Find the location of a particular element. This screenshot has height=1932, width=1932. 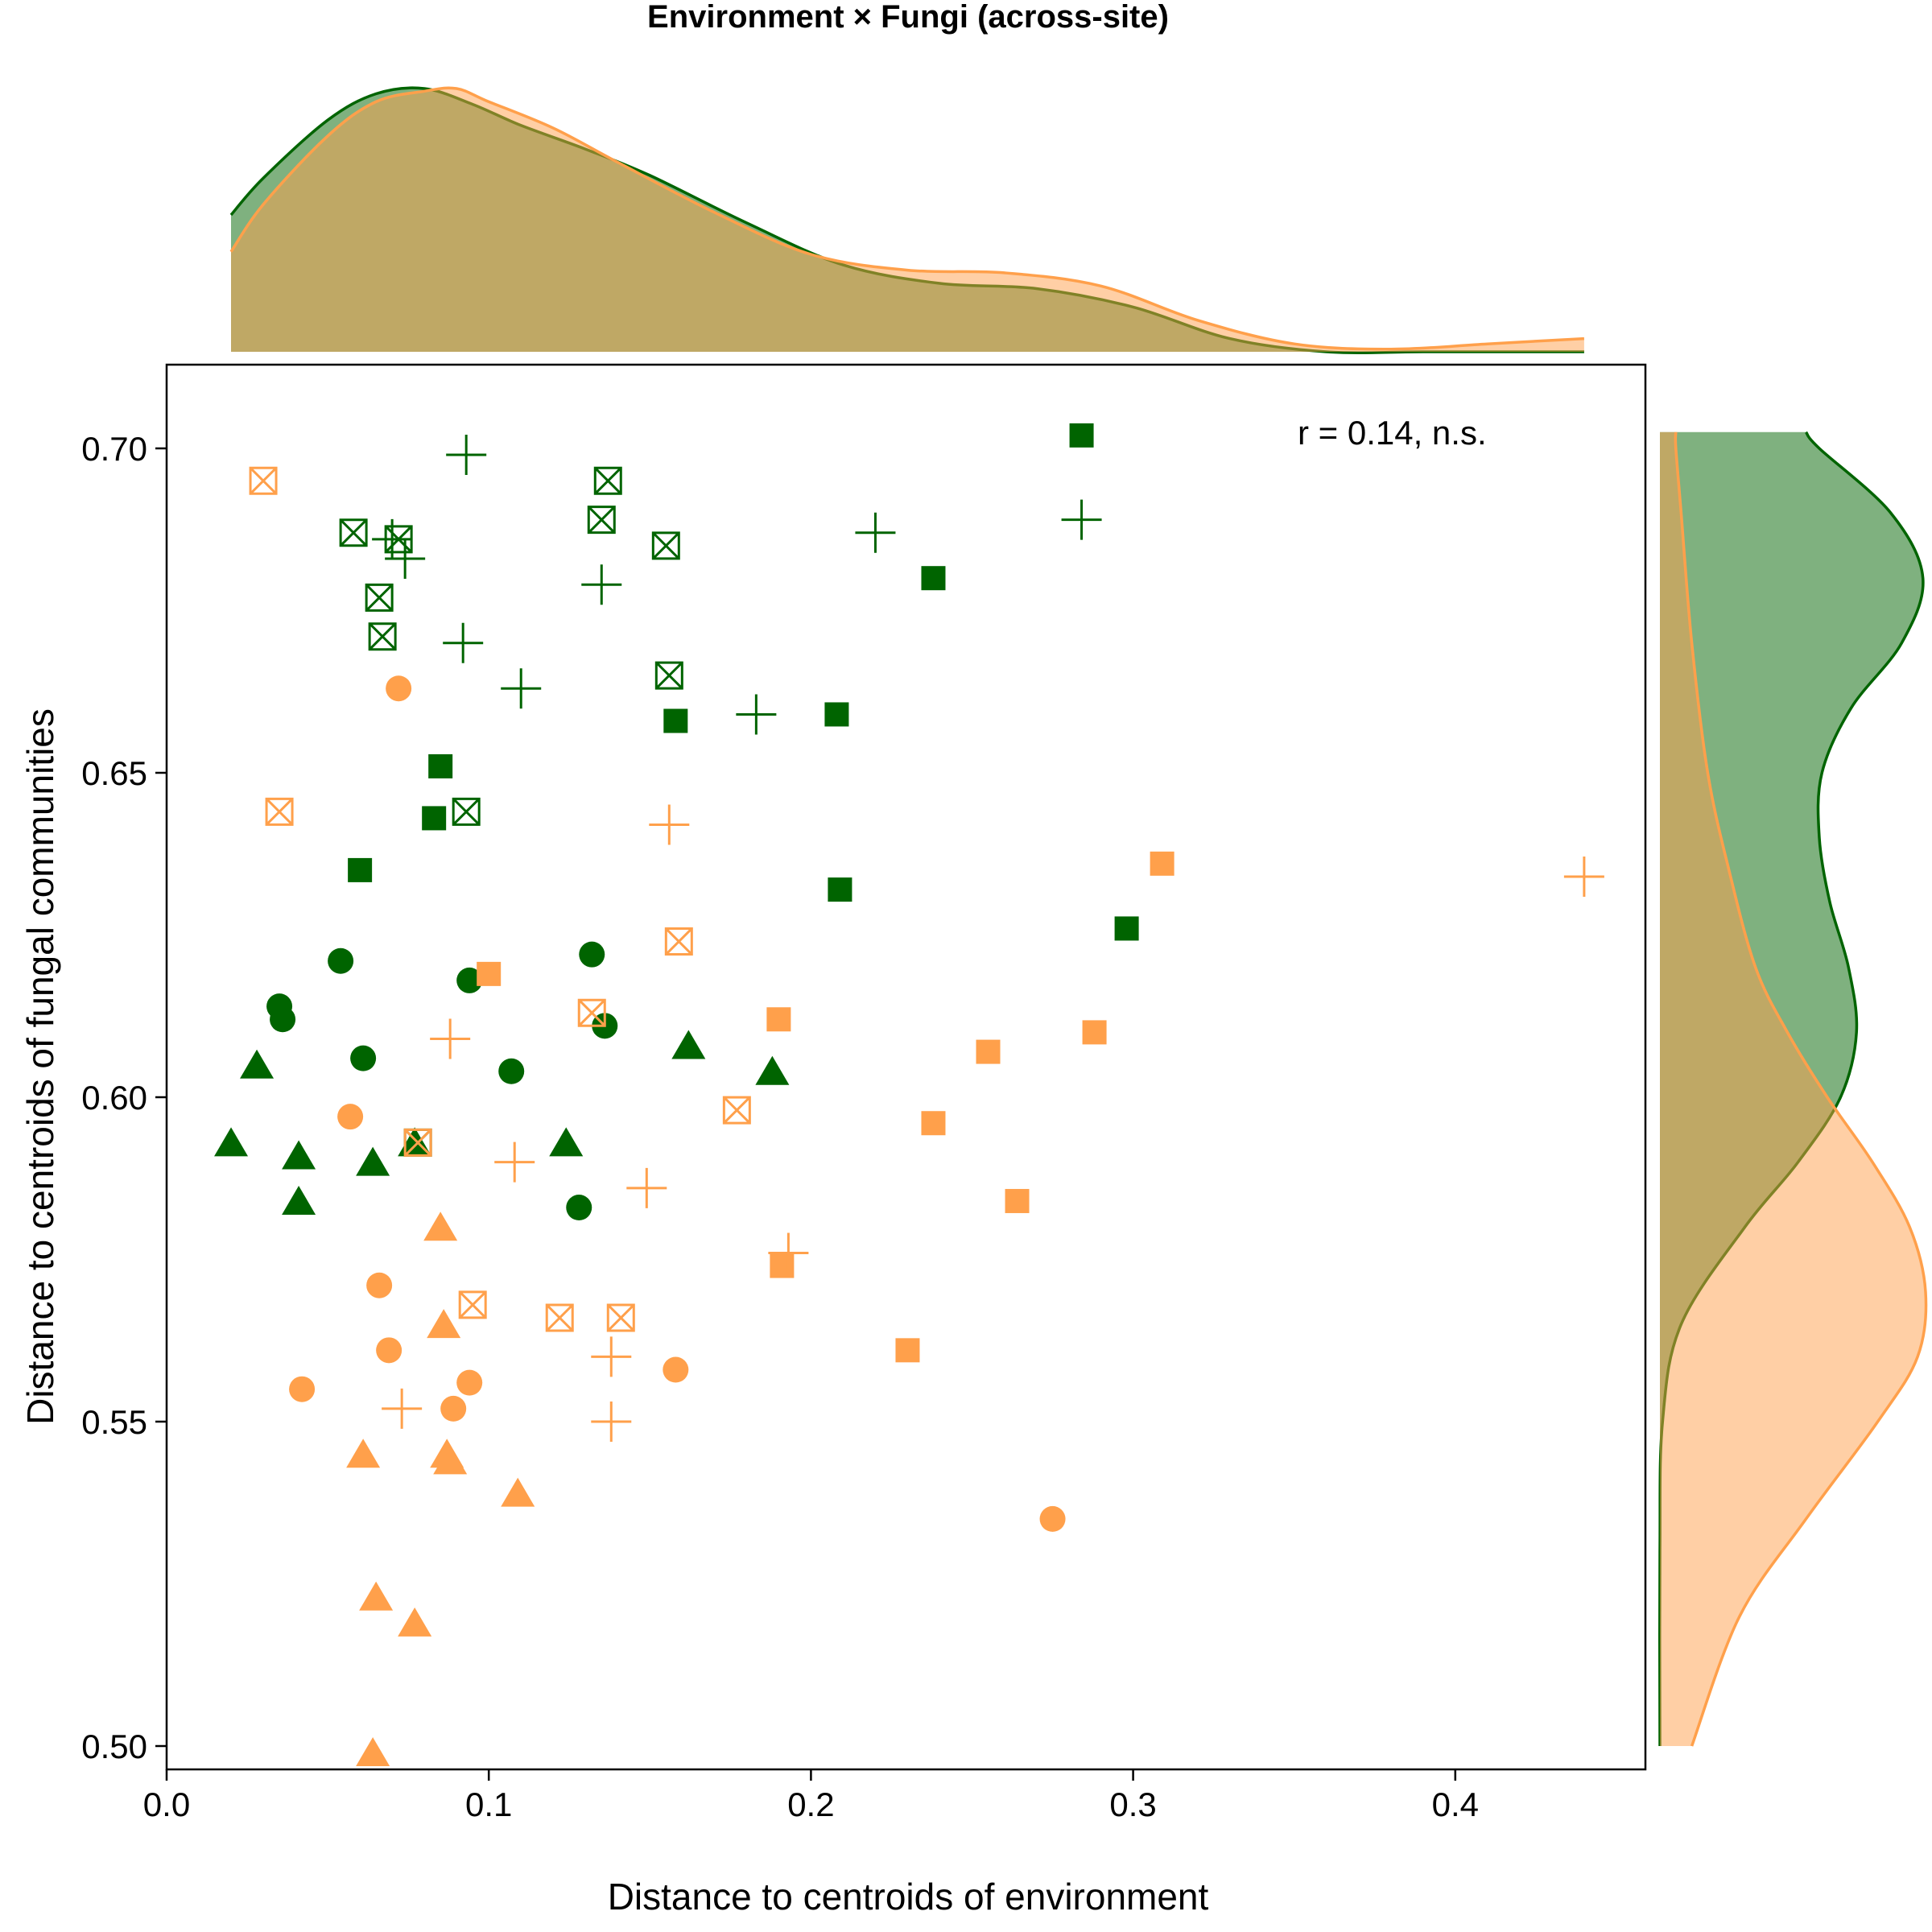

marginal-density-x is located at coordinates (906, 220).